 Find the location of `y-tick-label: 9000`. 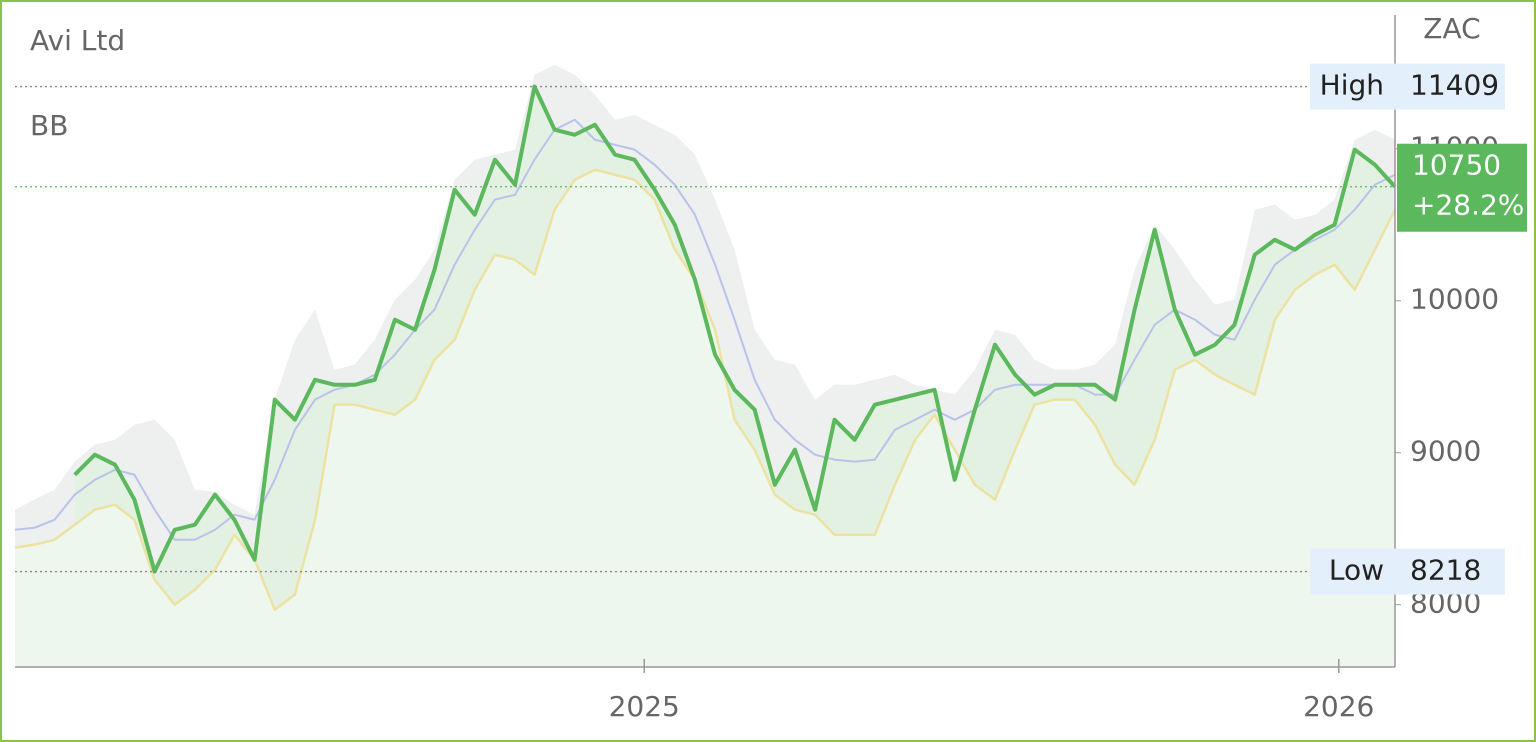

y-tick-label: 9000 is located at coordinates (1445, 451).